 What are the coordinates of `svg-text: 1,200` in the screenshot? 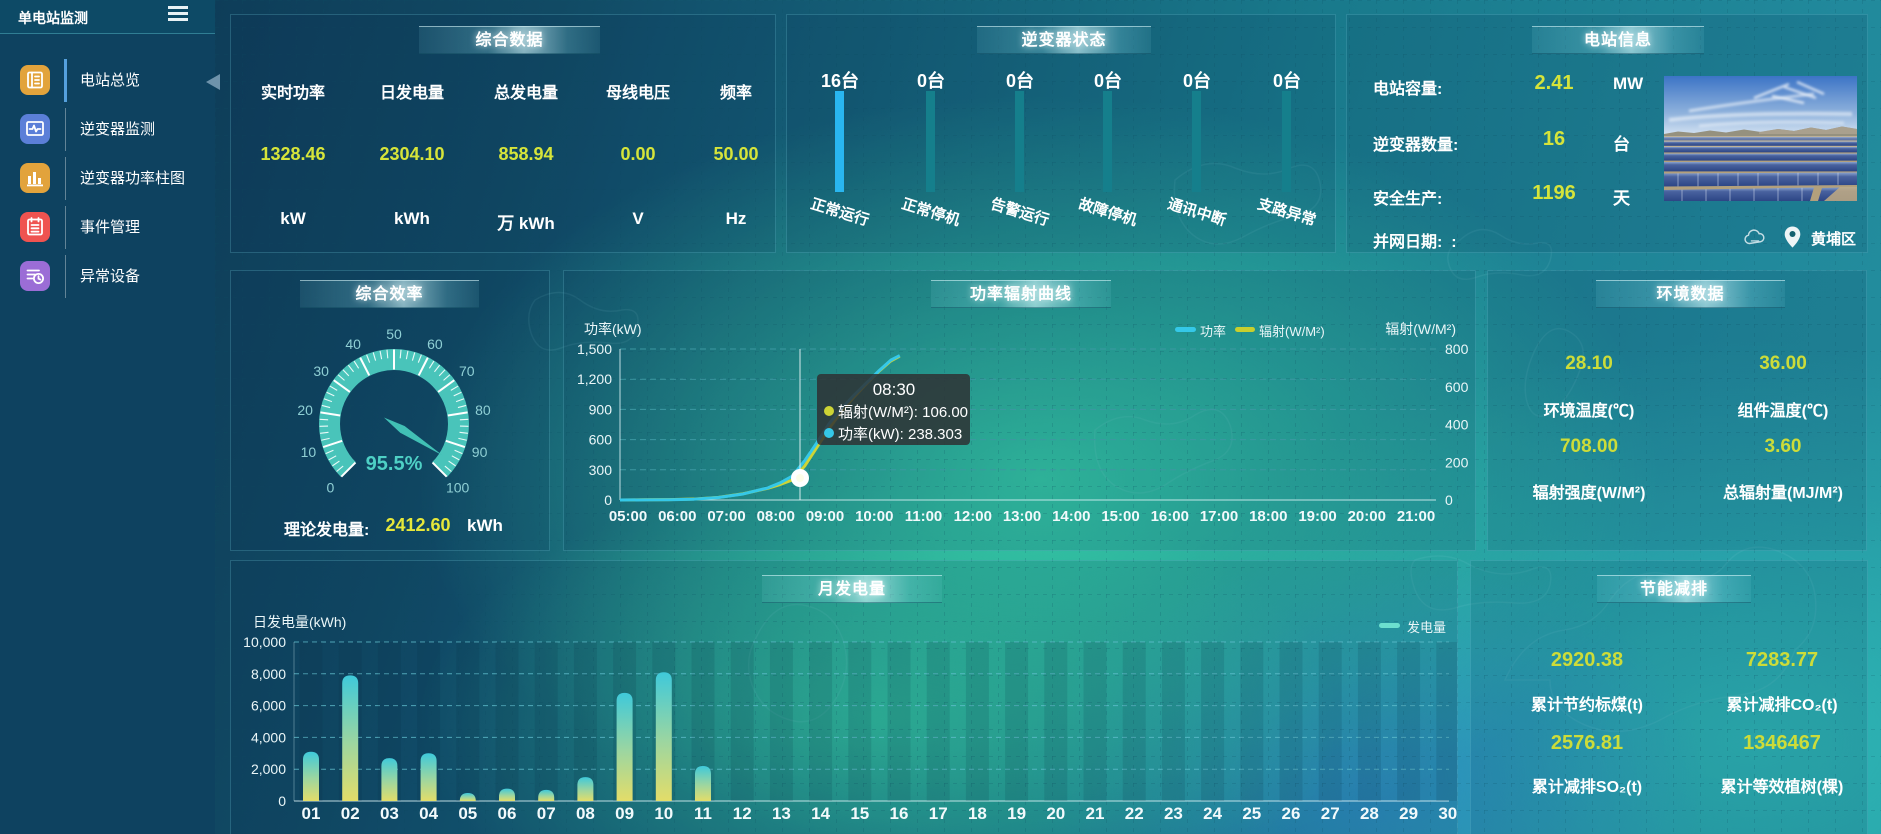 It's located at (594, 379).